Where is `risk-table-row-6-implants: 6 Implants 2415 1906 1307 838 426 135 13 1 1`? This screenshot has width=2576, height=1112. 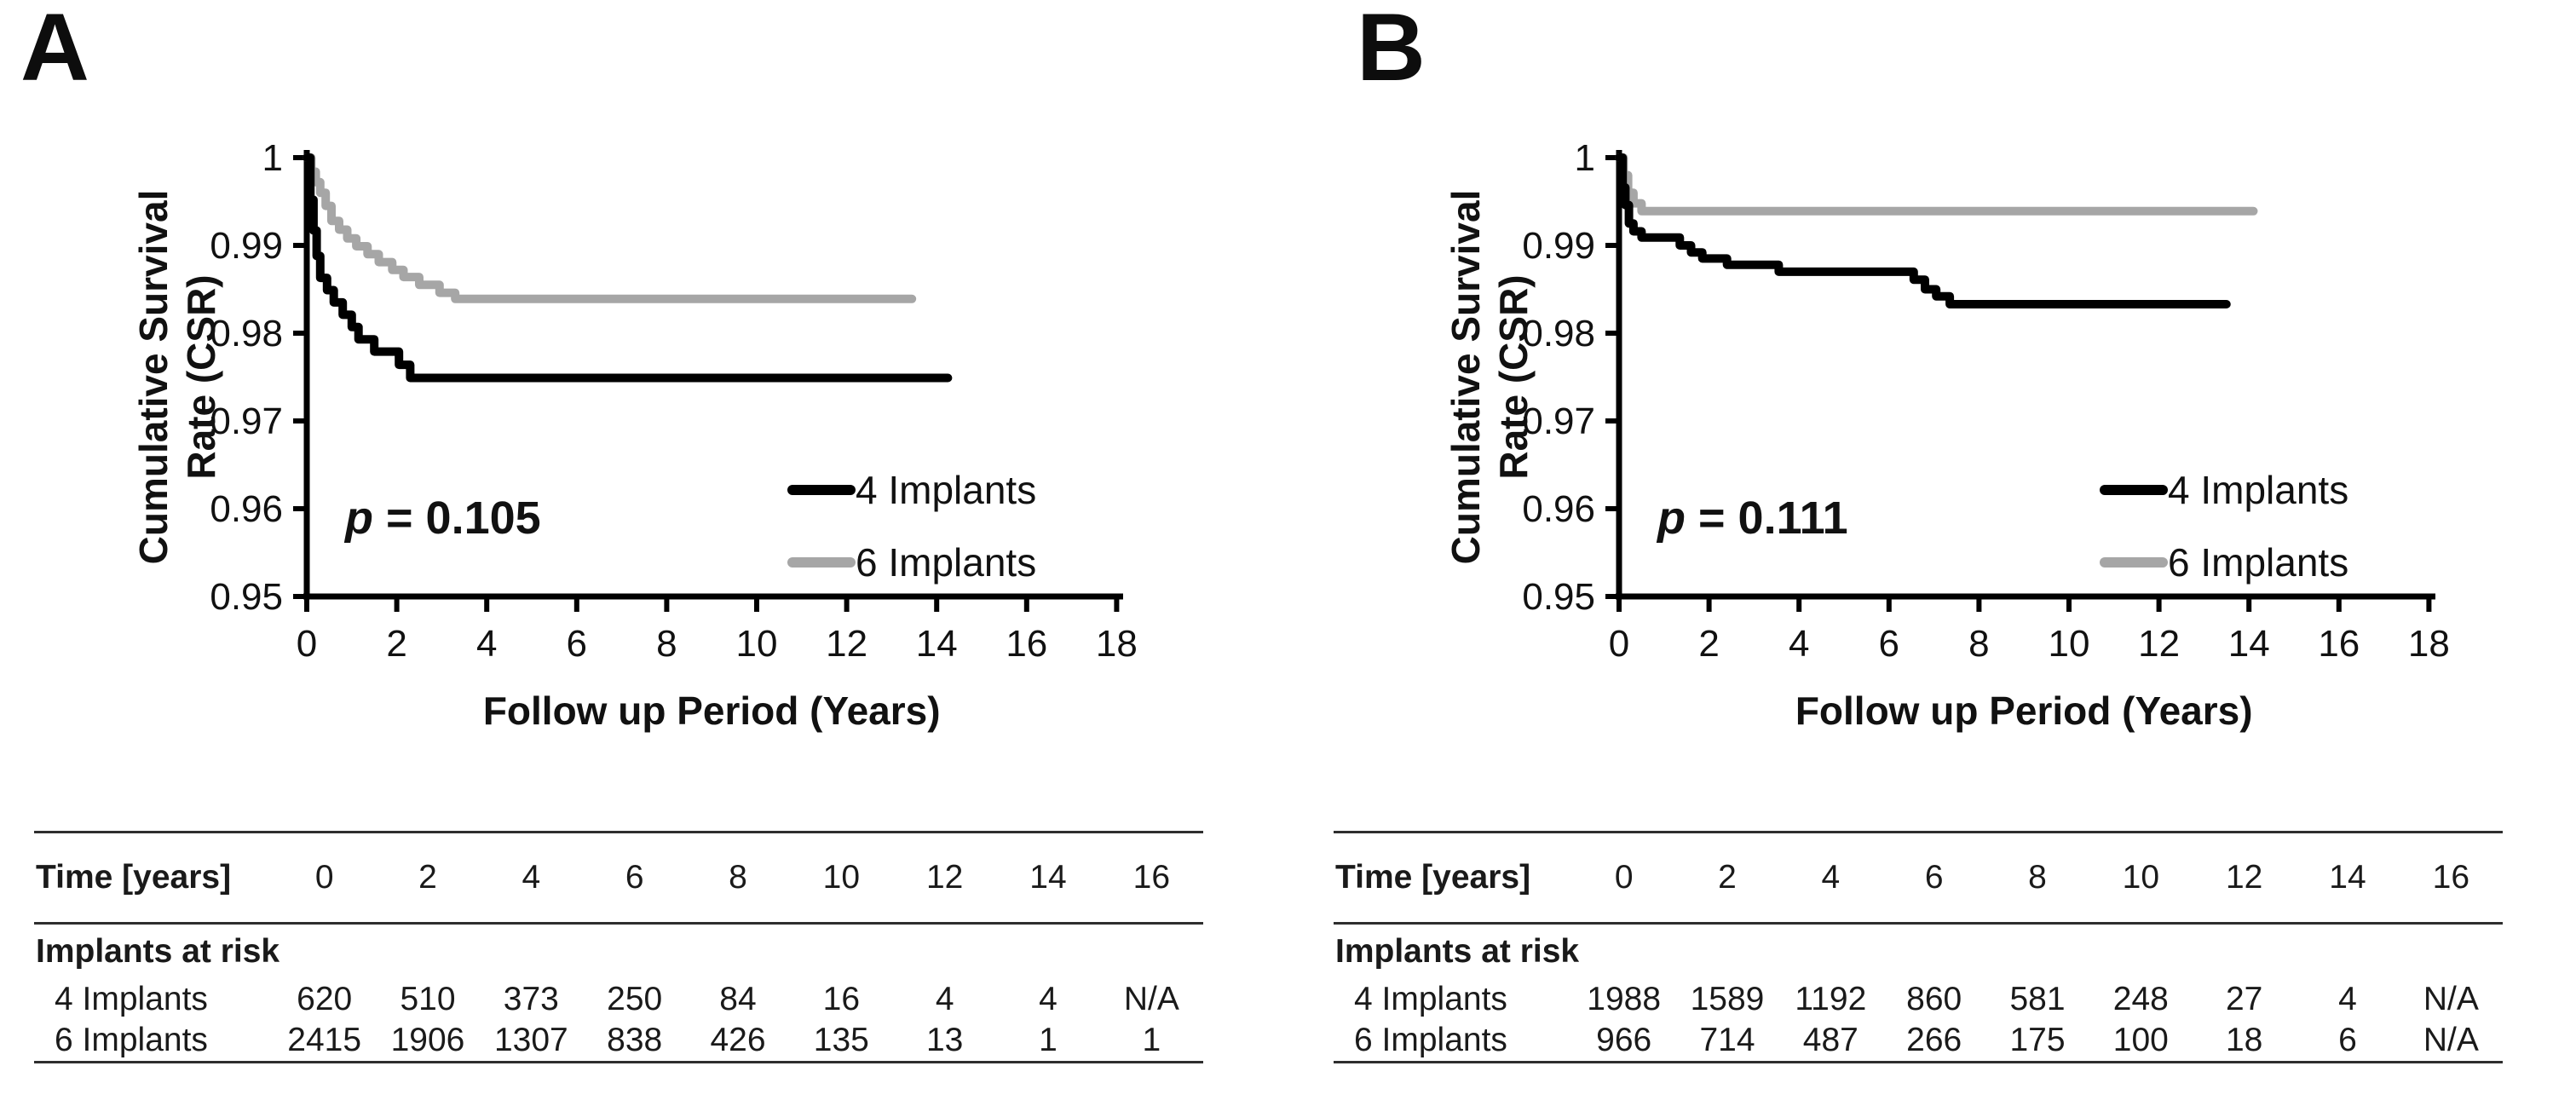
risk-table-row-6-implants: 6 Implants 2415 1906 1307 838 426 135 13 1 1 is located at coordinates (618, 1040).